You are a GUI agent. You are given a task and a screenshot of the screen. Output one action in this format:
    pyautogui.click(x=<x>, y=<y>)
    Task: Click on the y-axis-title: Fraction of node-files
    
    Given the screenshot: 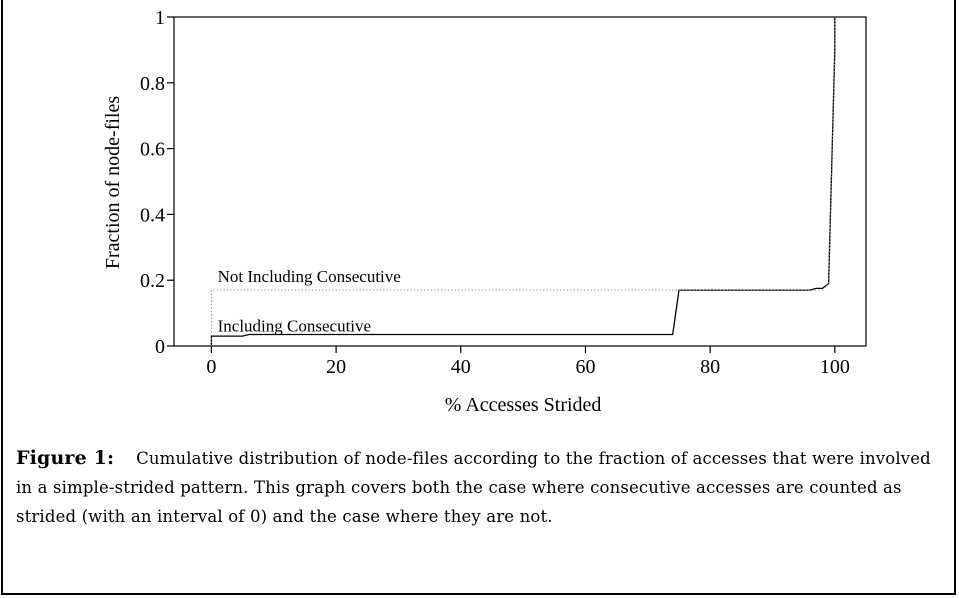 What is the action you would take?
    pyautogui.click(x=113, y=182)
    